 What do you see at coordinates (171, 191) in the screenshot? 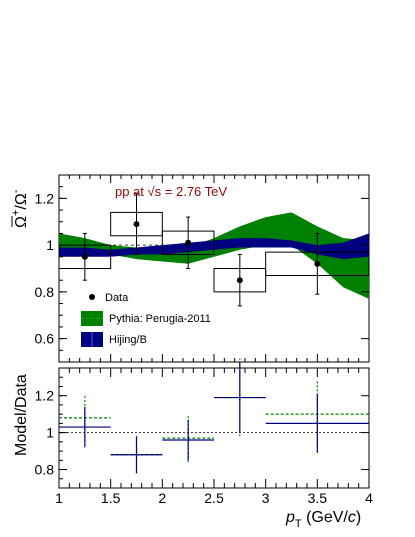
I see `collision-energy-label: pp at √s = 2.76 TeV` at bounding box center [171, 191].